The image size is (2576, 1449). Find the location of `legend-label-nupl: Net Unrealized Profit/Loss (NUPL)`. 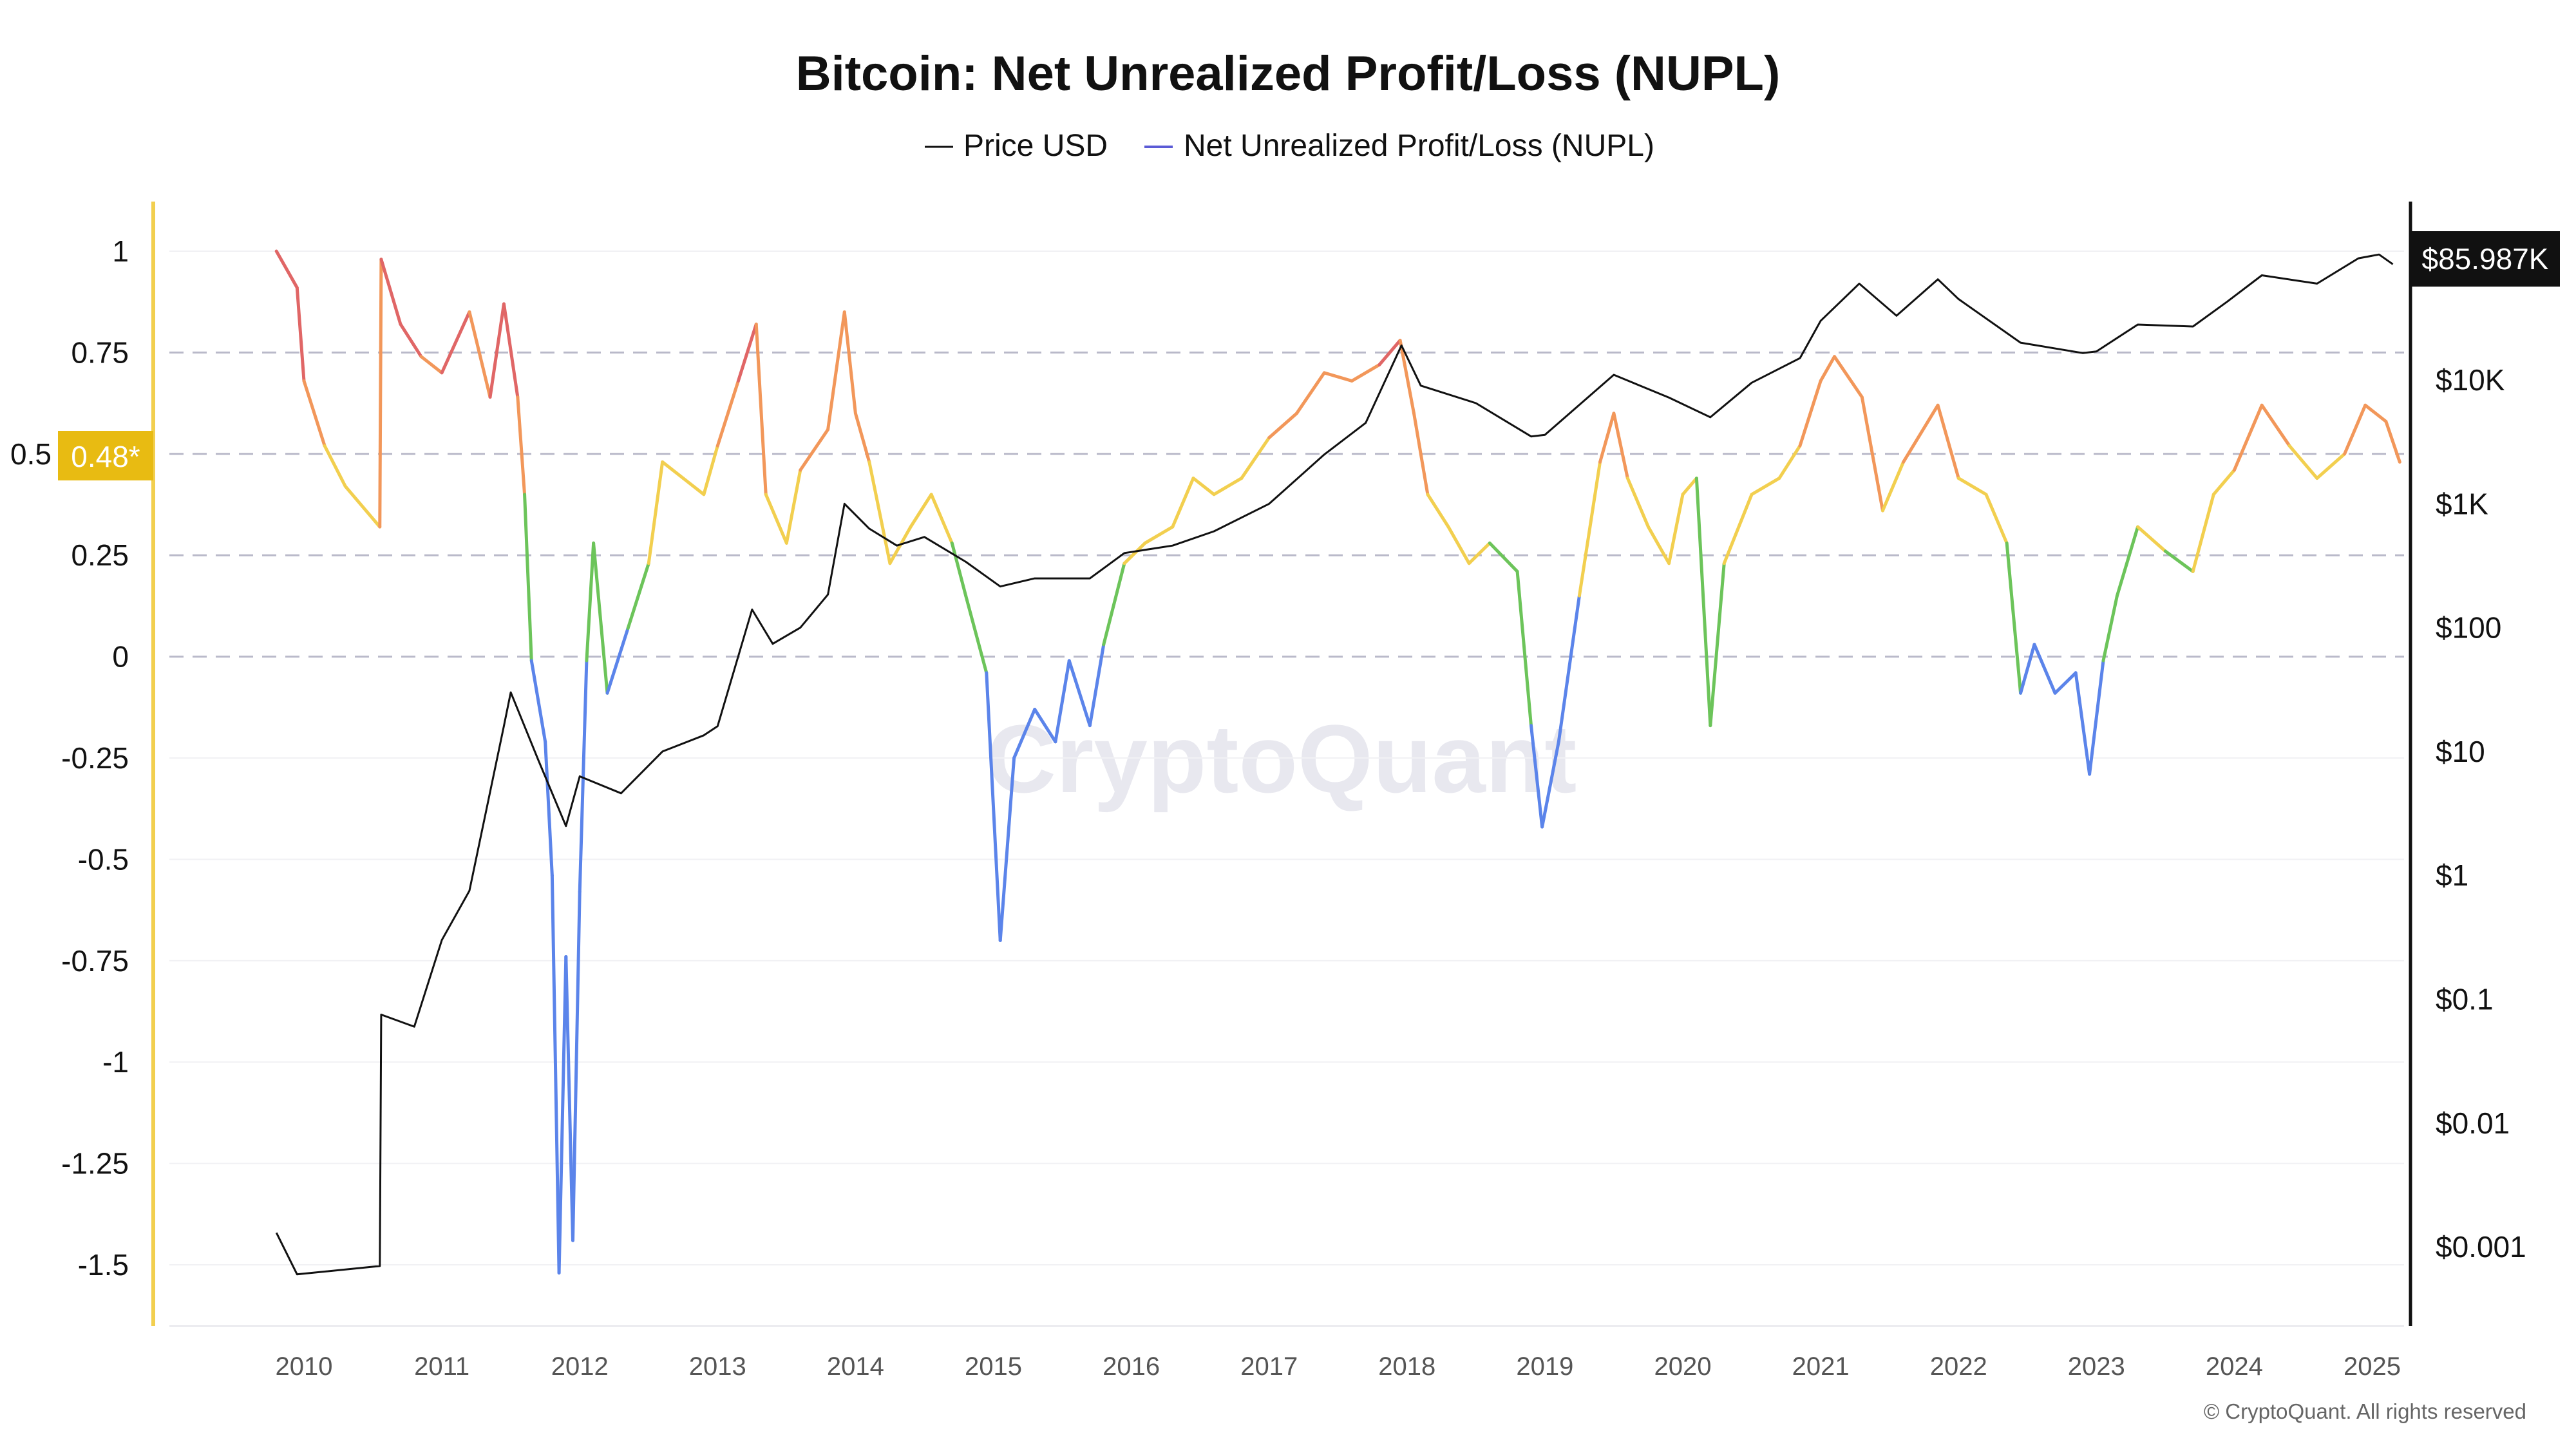

legend-label-nupl: Net Unrealized Profit/Loss (NUPL) is located at coordinates (1419, 146).